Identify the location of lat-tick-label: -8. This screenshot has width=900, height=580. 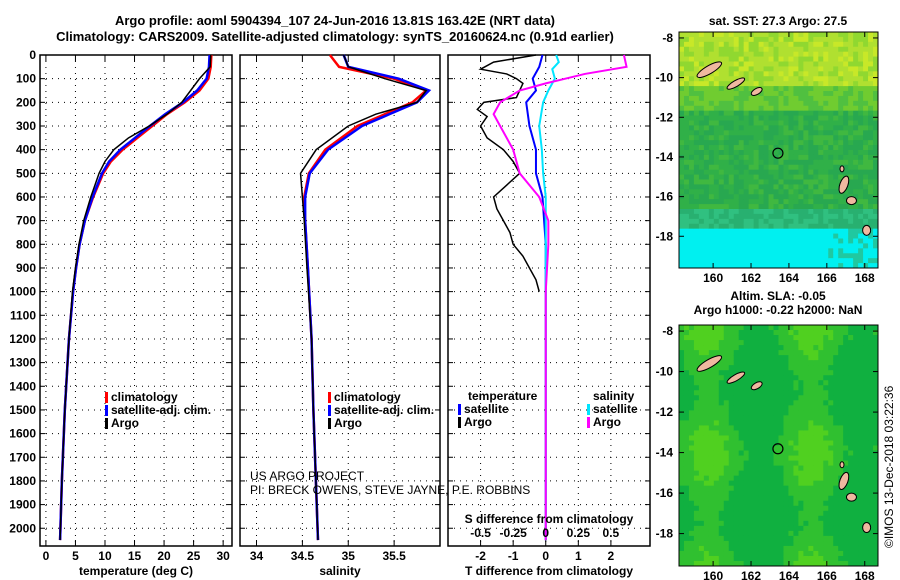
(667, 38).